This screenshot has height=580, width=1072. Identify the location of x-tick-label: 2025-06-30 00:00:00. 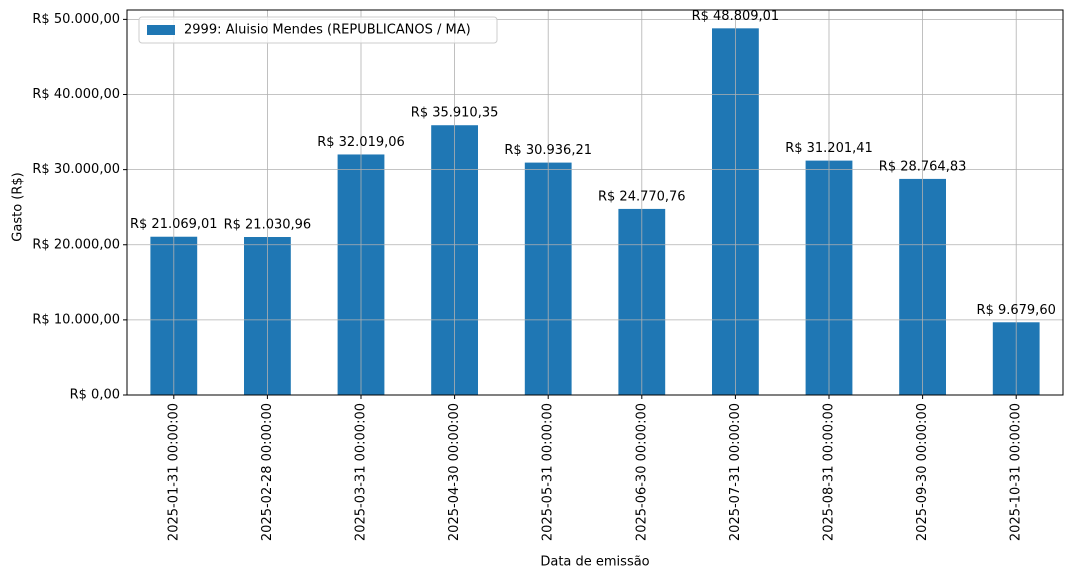
(641, 472).